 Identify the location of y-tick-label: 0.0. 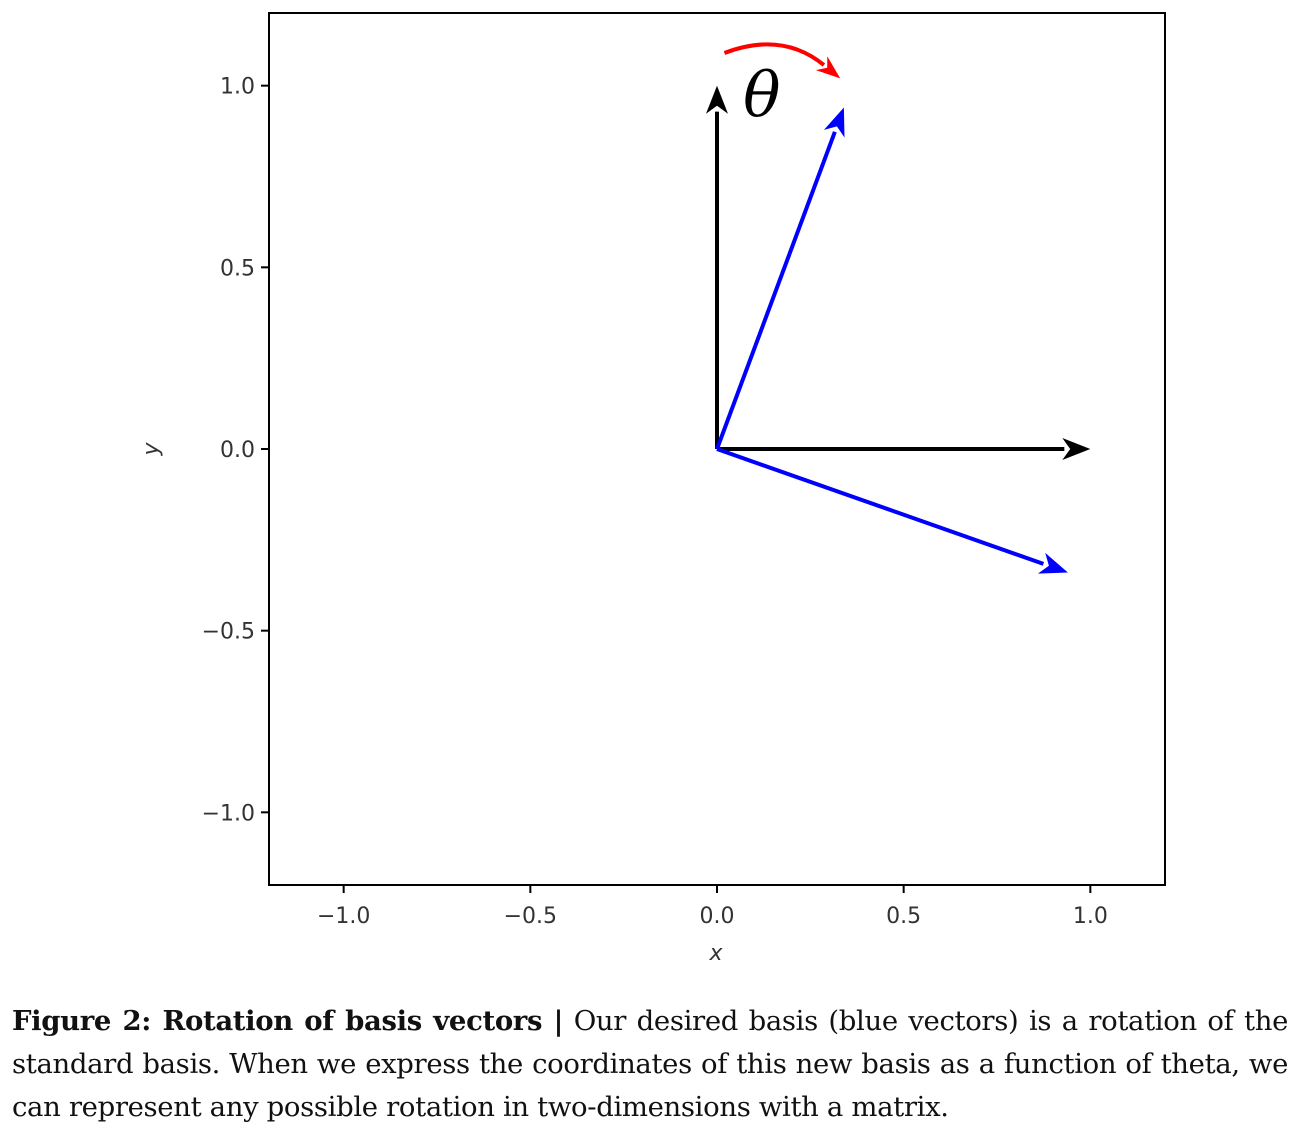
(237, 450).